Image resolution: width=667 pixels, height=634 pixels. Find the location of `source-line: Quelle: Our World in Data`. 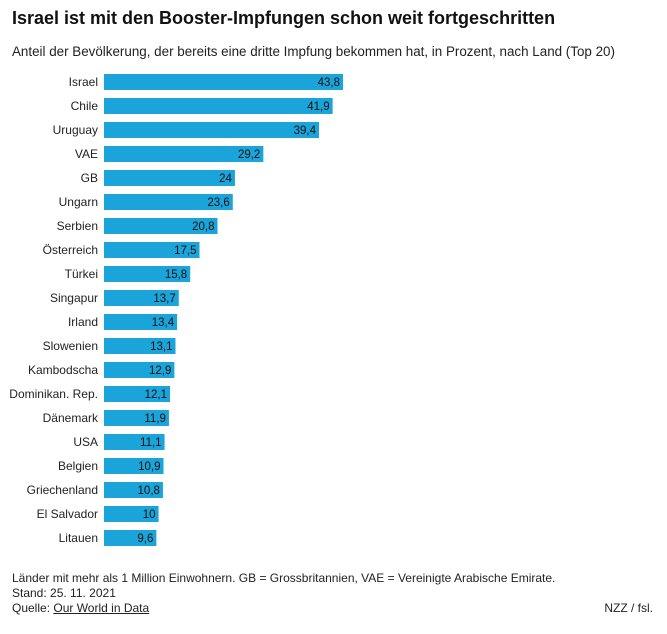

source-line: Quelle: Our World in Data is located at coordinates (80, 608).